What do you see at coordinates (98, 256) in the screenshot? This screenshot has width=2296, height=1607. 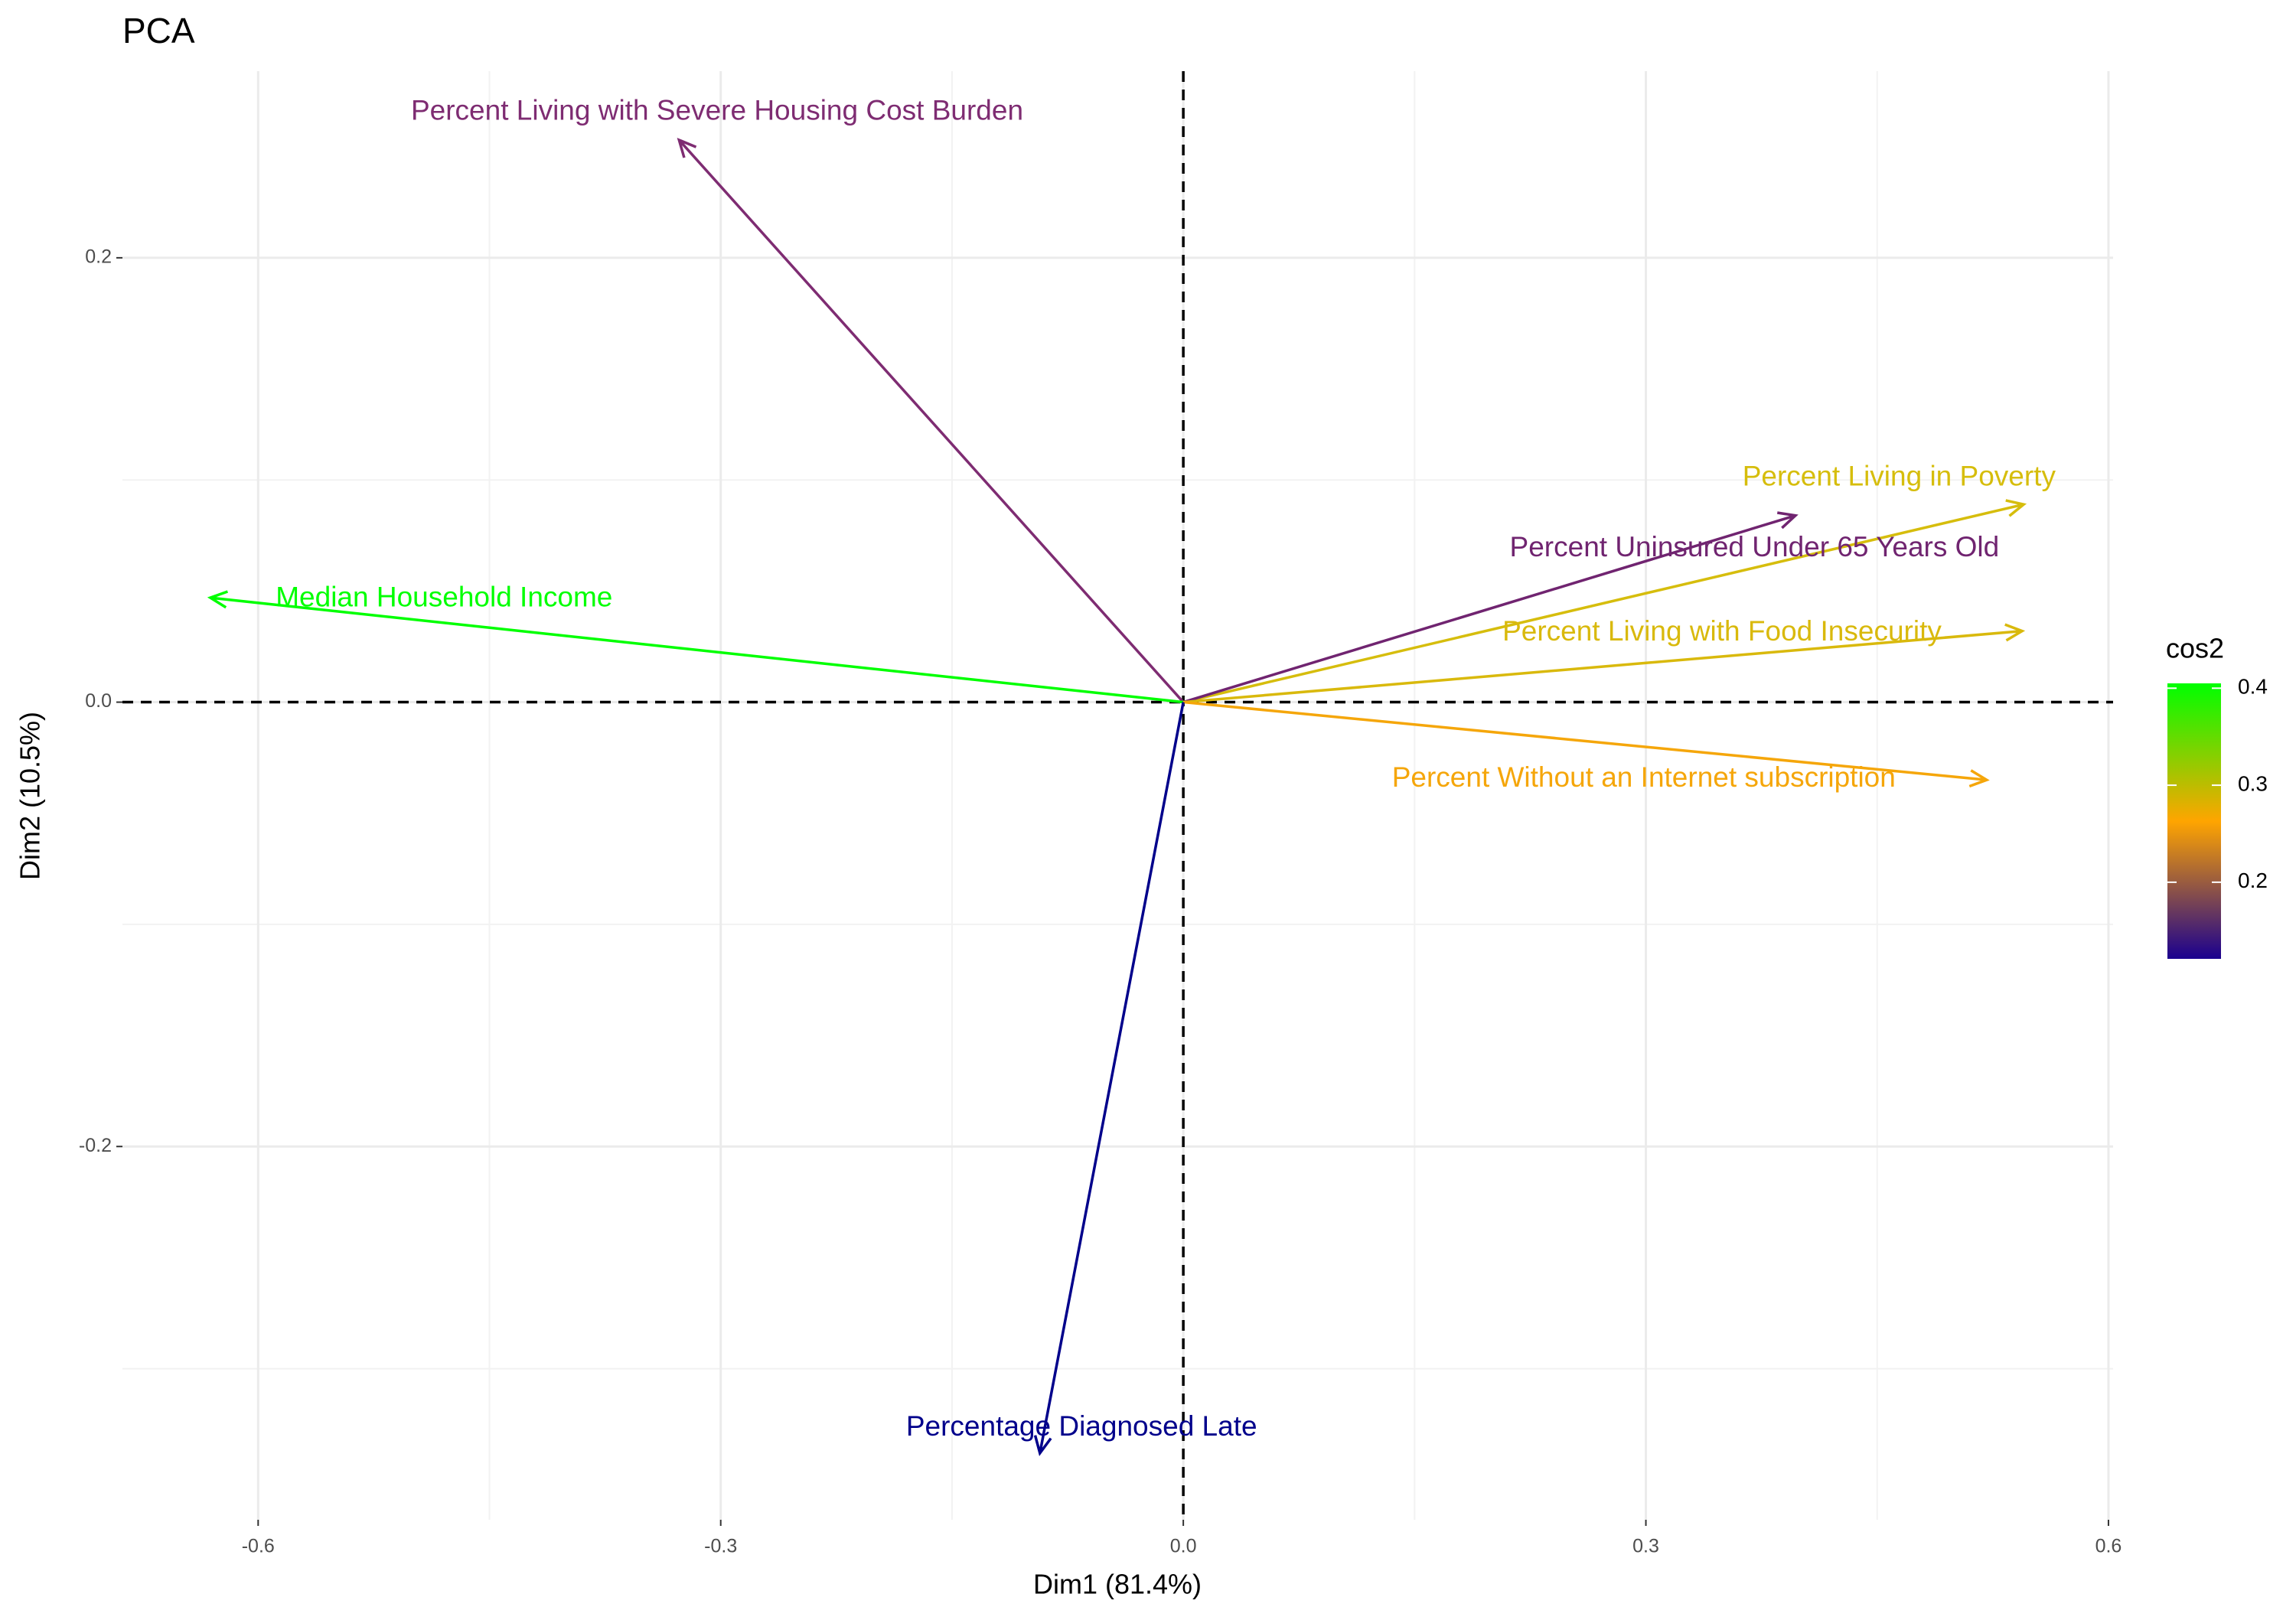 I see `y-tick-label: 0.2` at bounding box center [98, 256].